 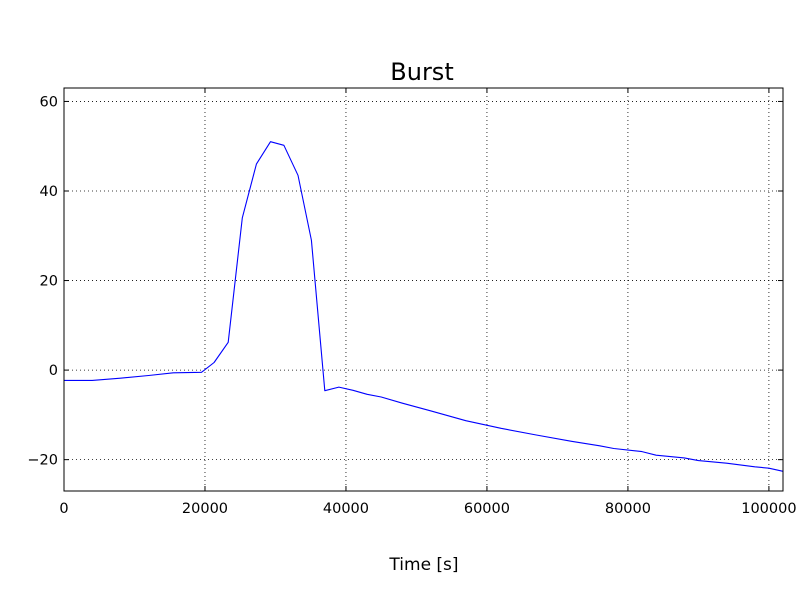 I want to click on chart-title: Burst, so click(x=421, y=72).